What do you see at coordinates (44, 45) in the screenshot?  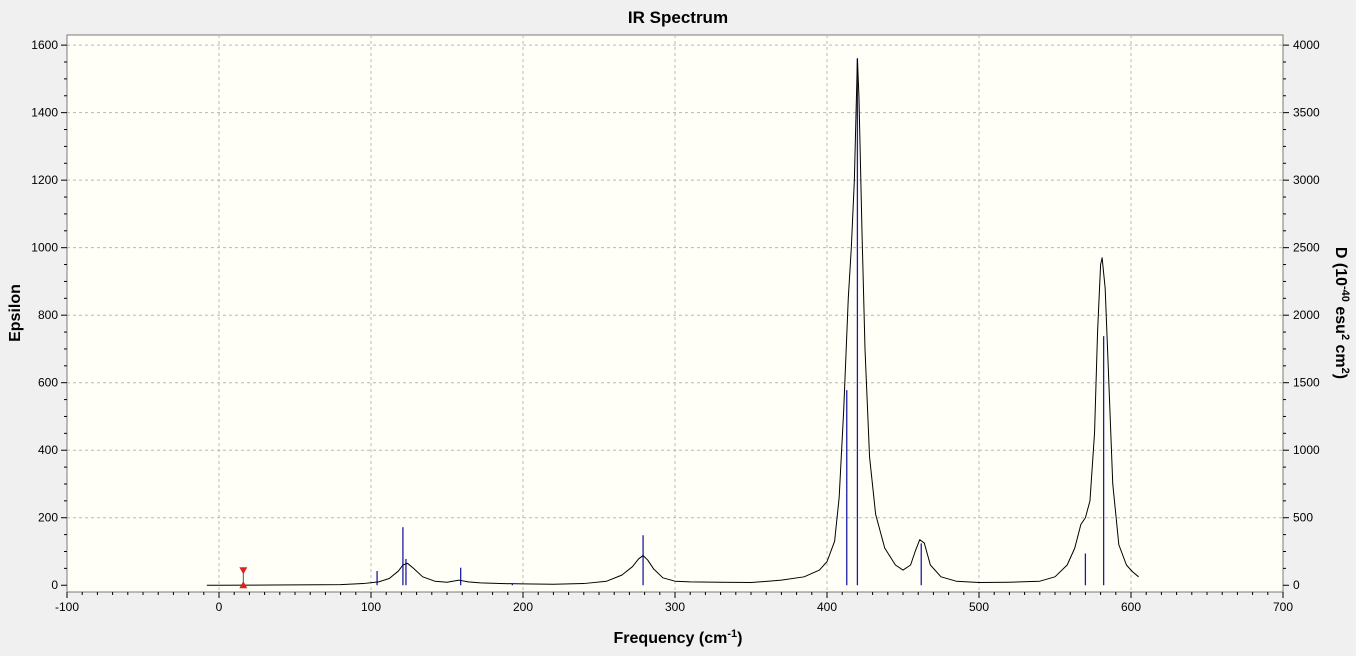 I see `y-tick-label: 1600` at bounding box center [44, 45].